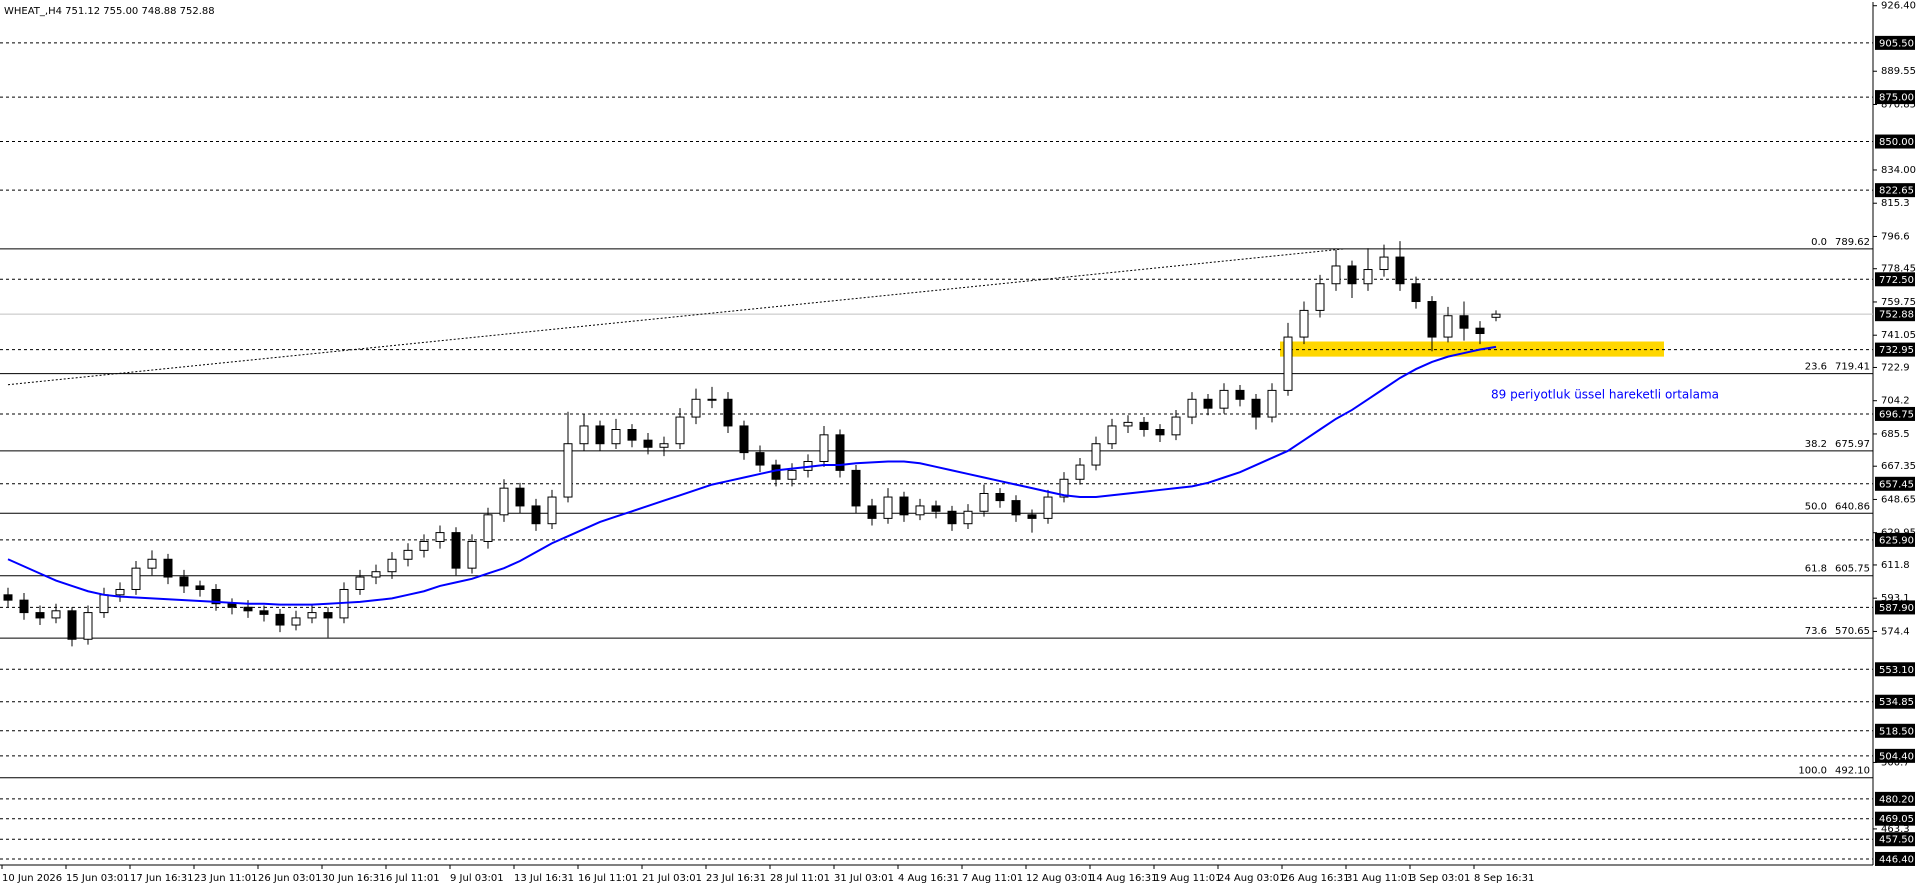 This screenshot has width=1916, height=888. I want to click on level-label: 504.40, so click(1896, 756).